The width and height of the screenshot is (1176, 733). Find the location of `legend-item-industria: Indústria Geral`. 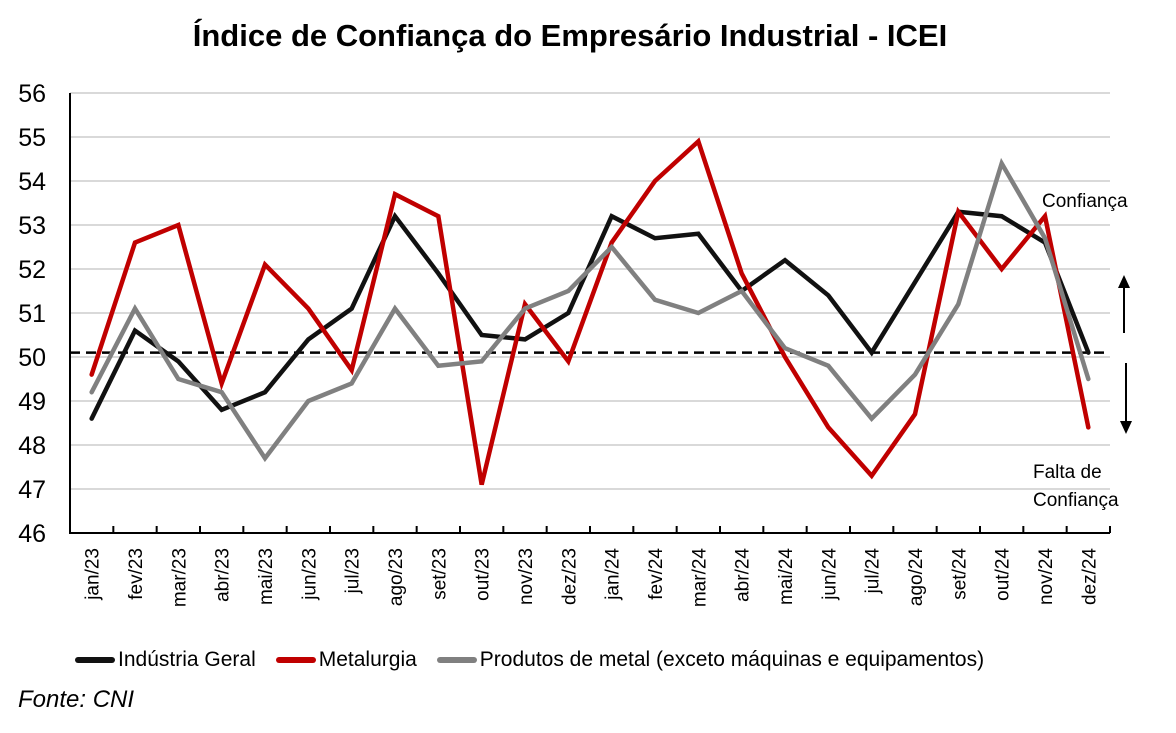

legend-item-industria: Indústria Geral is located at coordinates (165, 660).